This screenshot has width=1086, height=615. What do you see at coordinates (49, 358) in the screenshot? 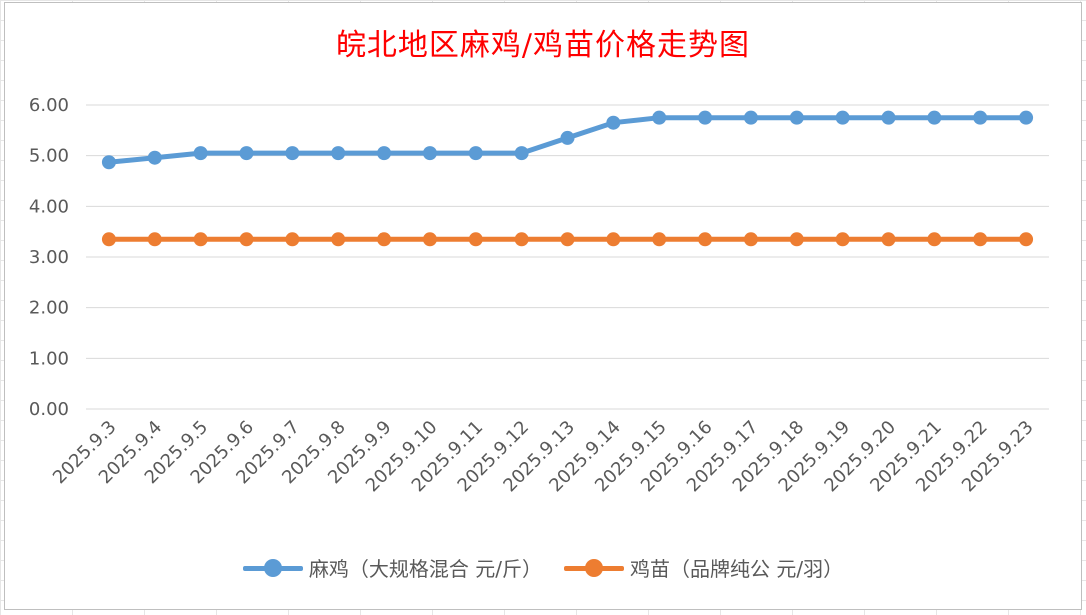
I see `y-tick-label: 1.00` at bounding box center [49, 358].